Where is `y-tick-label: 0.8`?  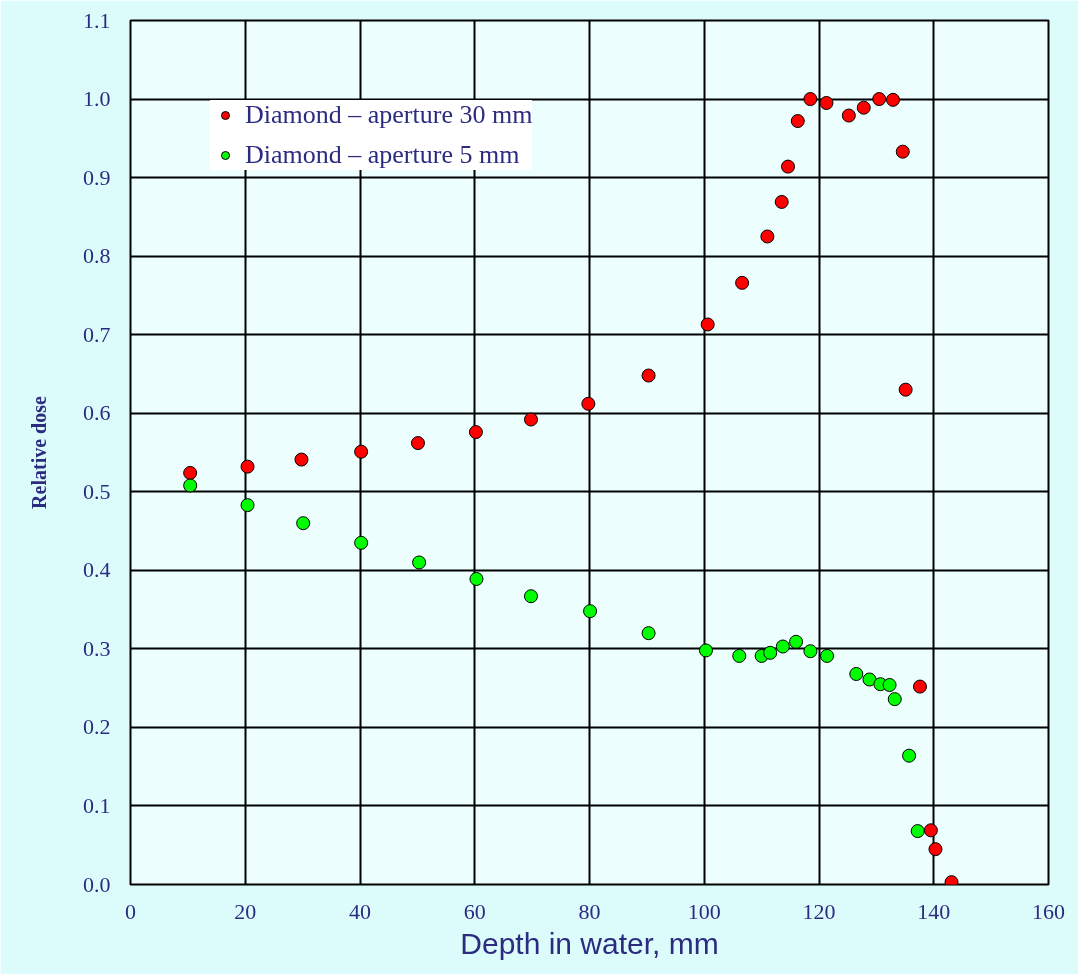 y-tick-label: 0.8 is located at coordinates (97, 256).